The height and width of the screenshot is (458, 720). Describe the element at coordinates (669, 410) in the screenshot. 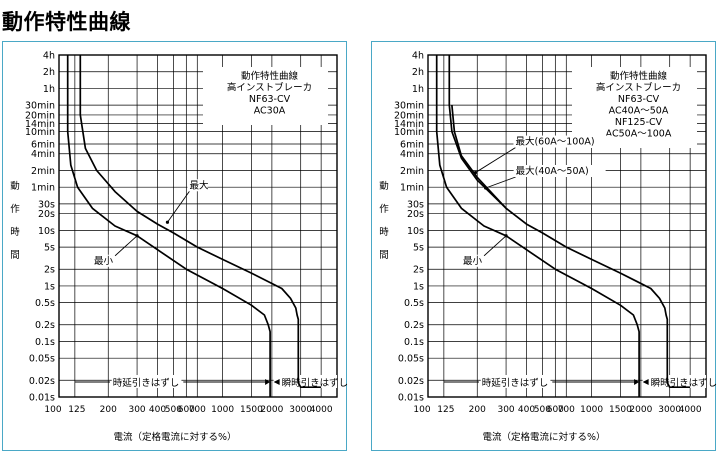

I see `x-tick-label: 3000` at that location.